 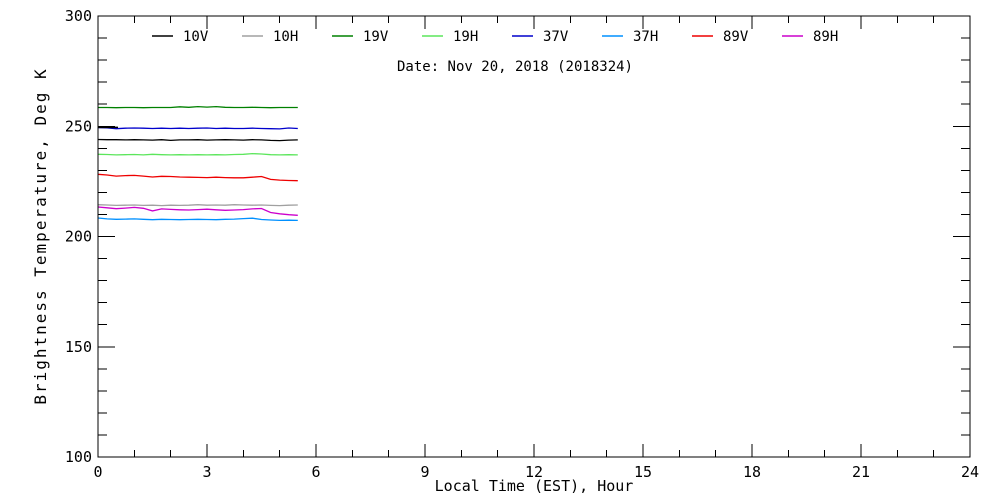 What do you see at coordinates (495, 37) in the screenshot?
I see `legend: 10V 10H 19V 19H 37V 37H 89V 89H` at bounding box center [495, 37].